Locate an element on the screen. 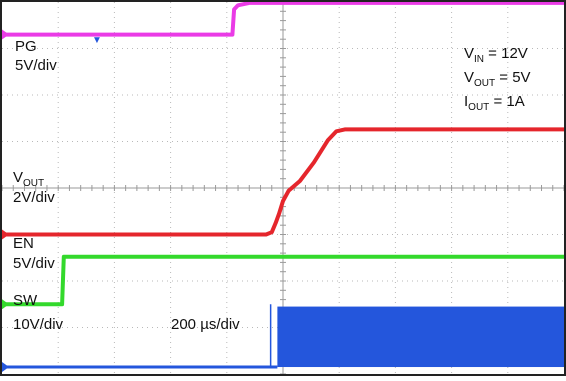 This screenshot has width=566, height=381. vout-label-main: V is located at coordinates (18, 177).